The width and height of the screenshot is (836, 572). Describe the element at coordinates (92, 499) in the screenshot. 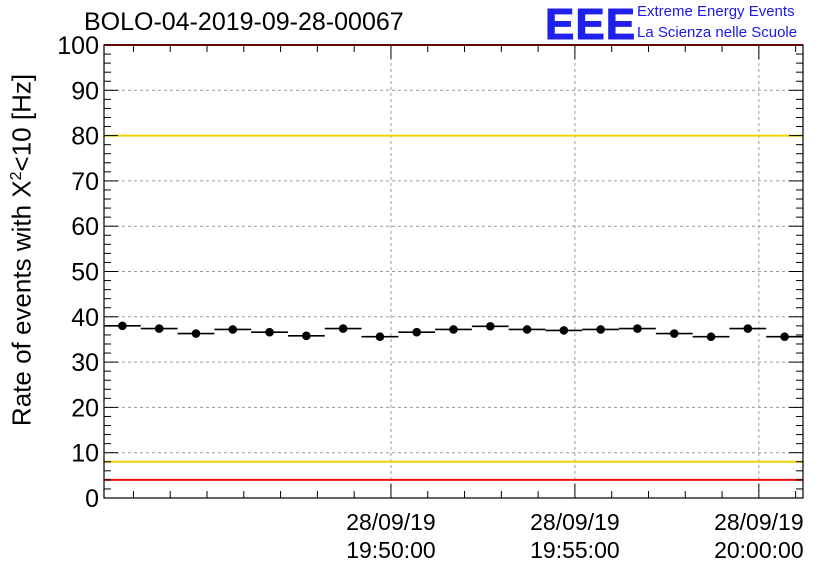

I see `y-tick-label: 0` at that location.